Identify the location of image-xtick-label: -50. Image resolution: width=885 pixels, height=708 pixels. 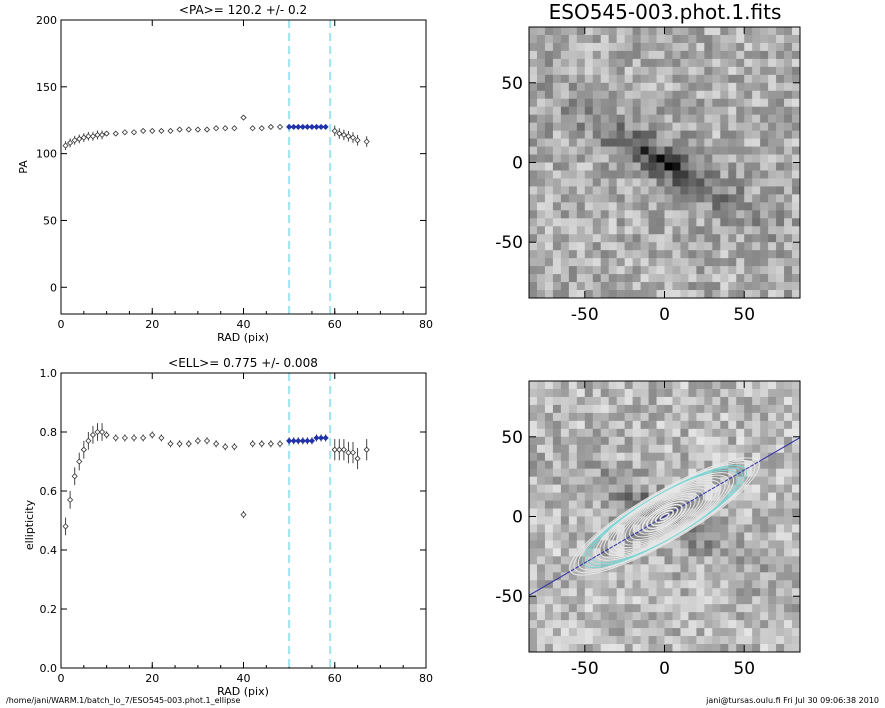
(585, 669).